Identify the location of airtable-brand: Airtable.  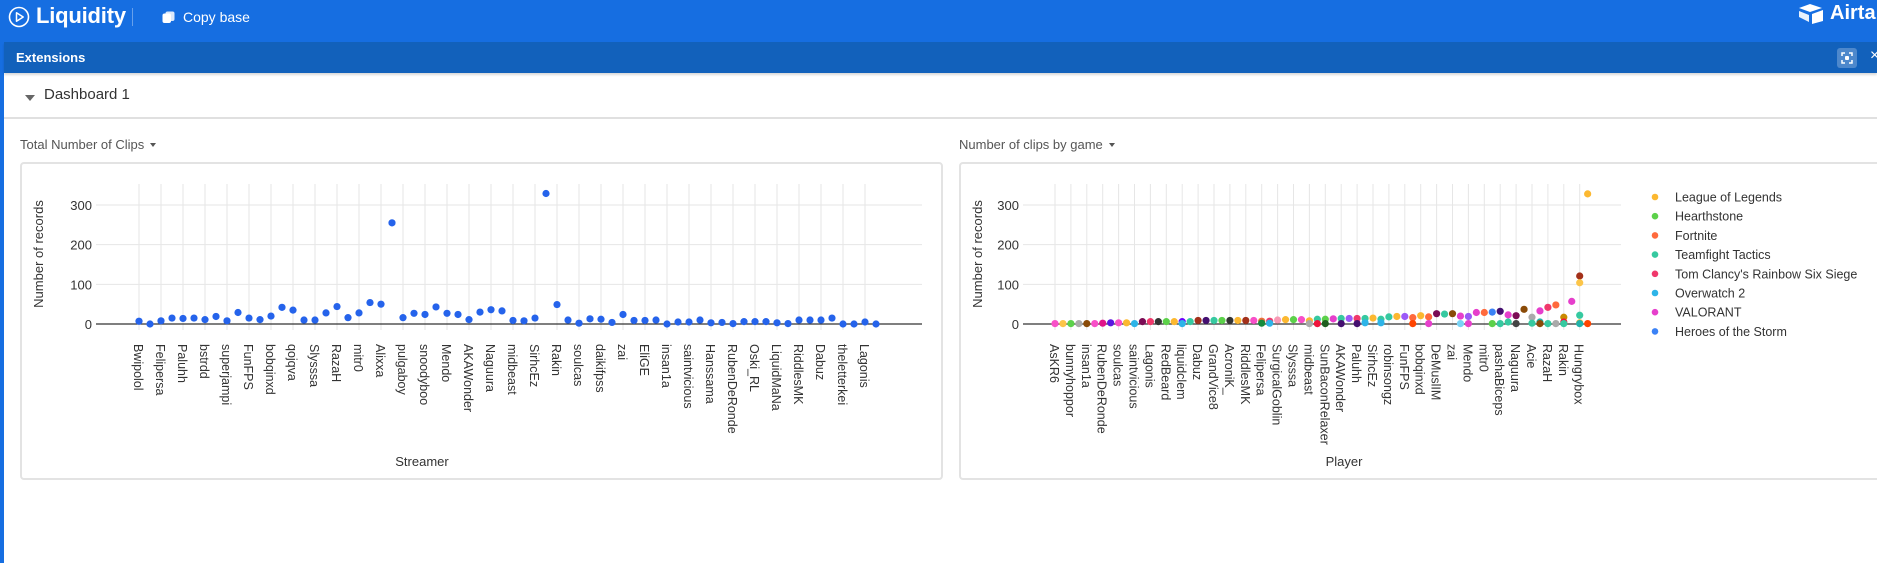
(1837, 13).